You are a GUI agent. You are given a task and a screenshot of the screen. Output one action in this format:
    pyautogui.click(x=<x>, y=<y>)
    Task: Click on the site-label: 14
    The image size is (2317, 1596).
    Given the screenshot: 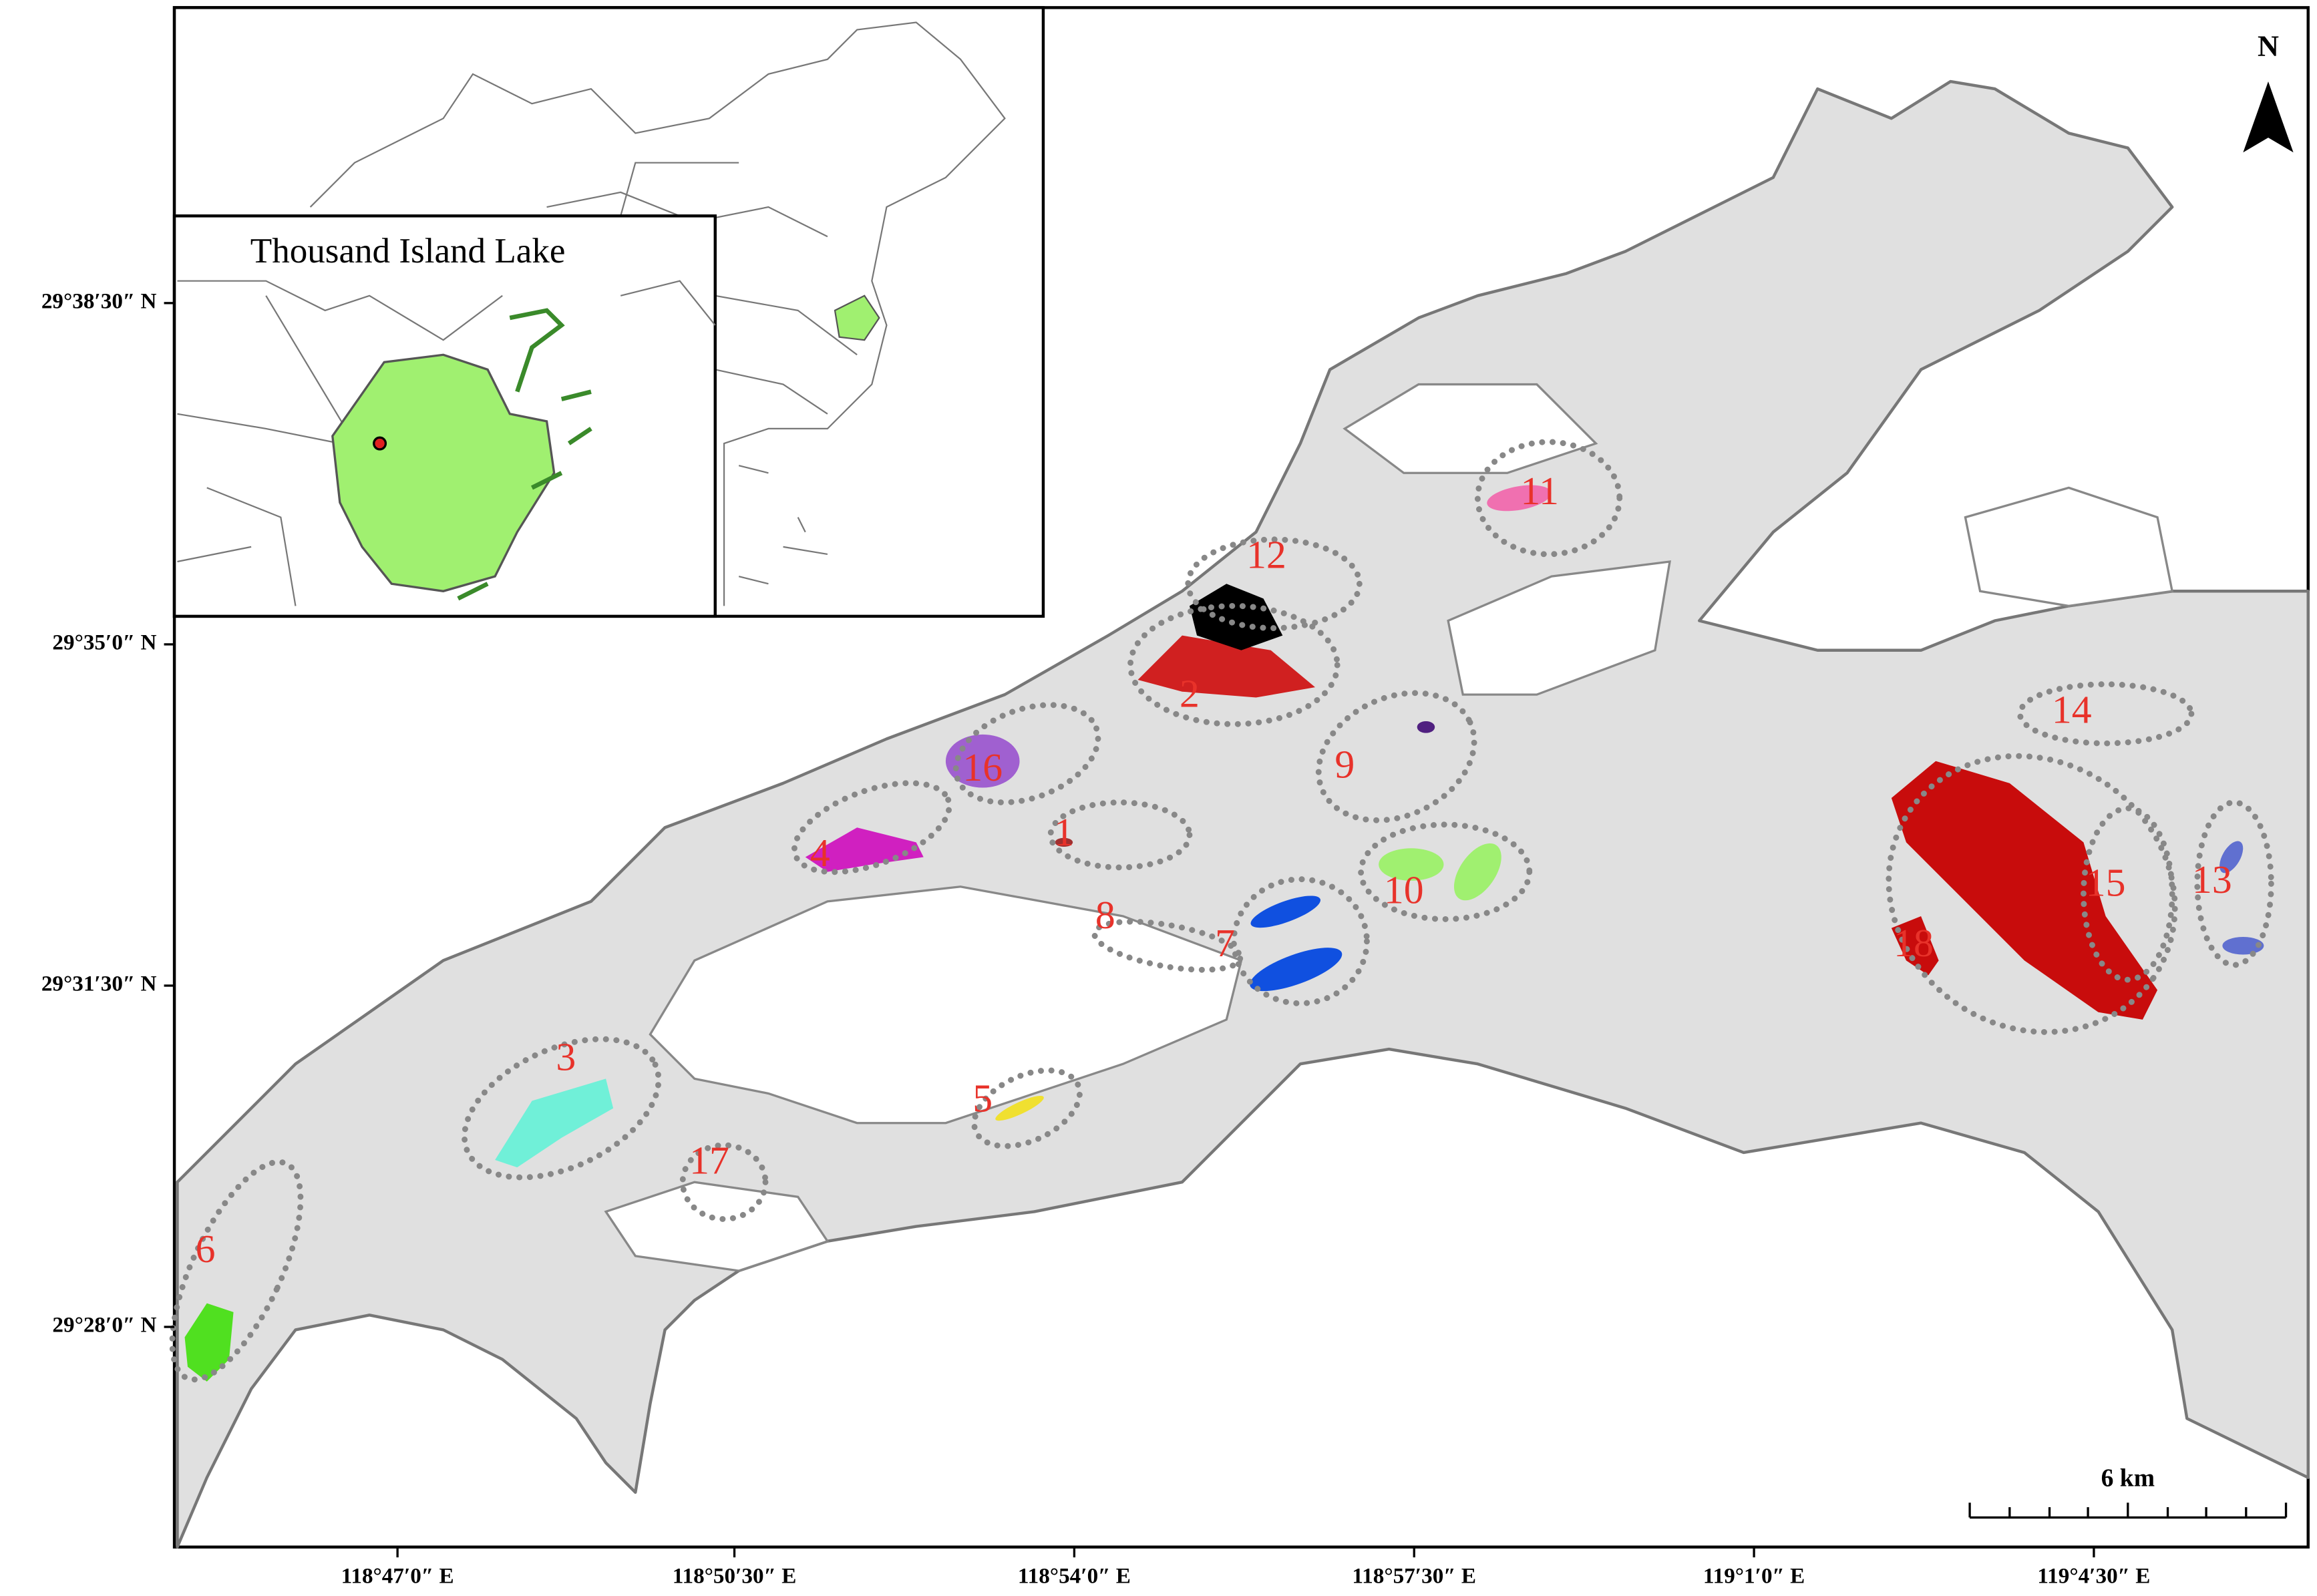 What is the action you would take?
    pyautogui.click(x=2072, y=710)
    